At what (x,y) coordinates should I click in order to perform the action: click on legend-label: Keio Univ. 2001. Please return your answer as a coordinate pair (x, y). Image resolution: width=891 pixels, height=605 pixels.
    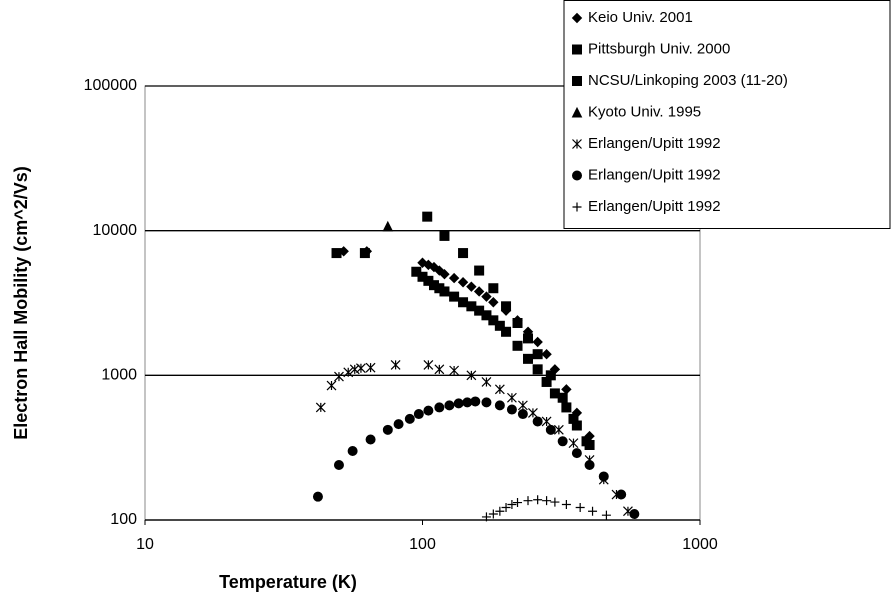
    Looking at the image, I should click on (640, 17).